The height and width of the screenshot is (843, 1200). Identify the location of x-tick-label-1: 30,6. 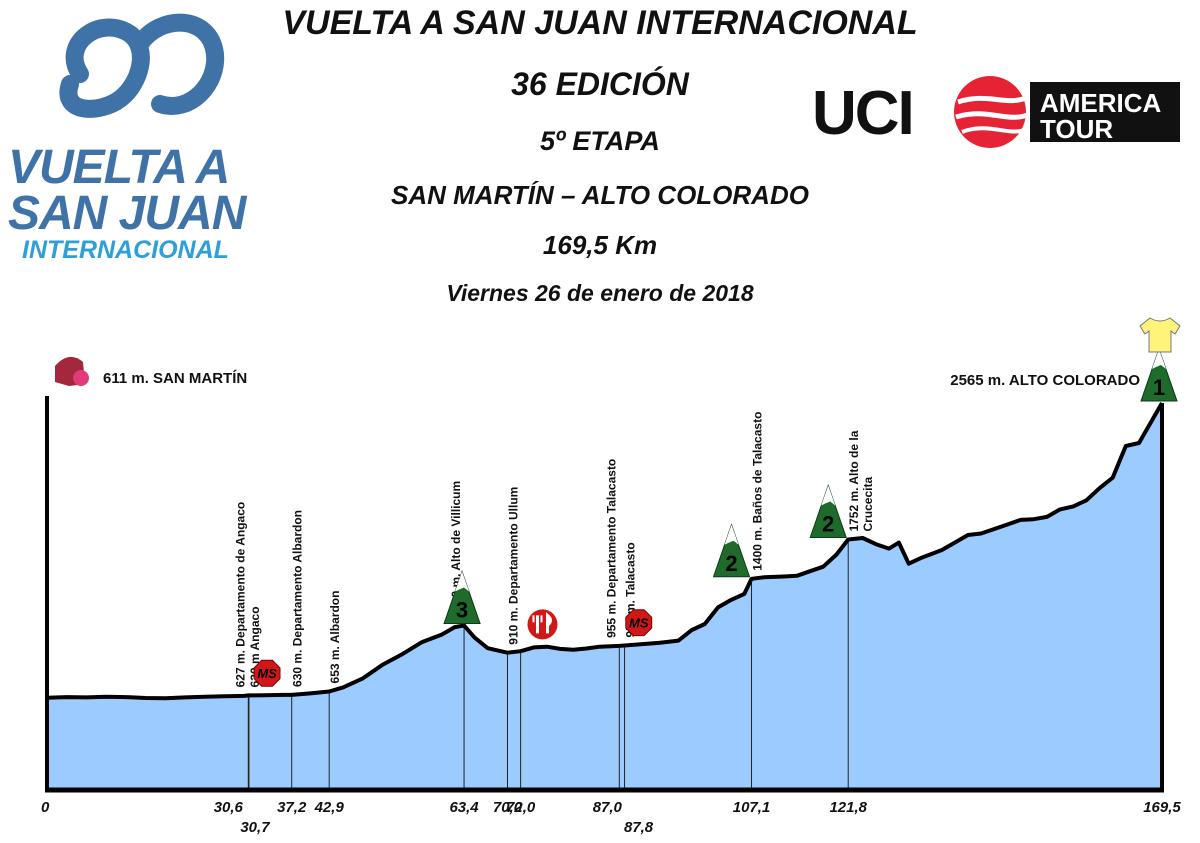
(229, 807).